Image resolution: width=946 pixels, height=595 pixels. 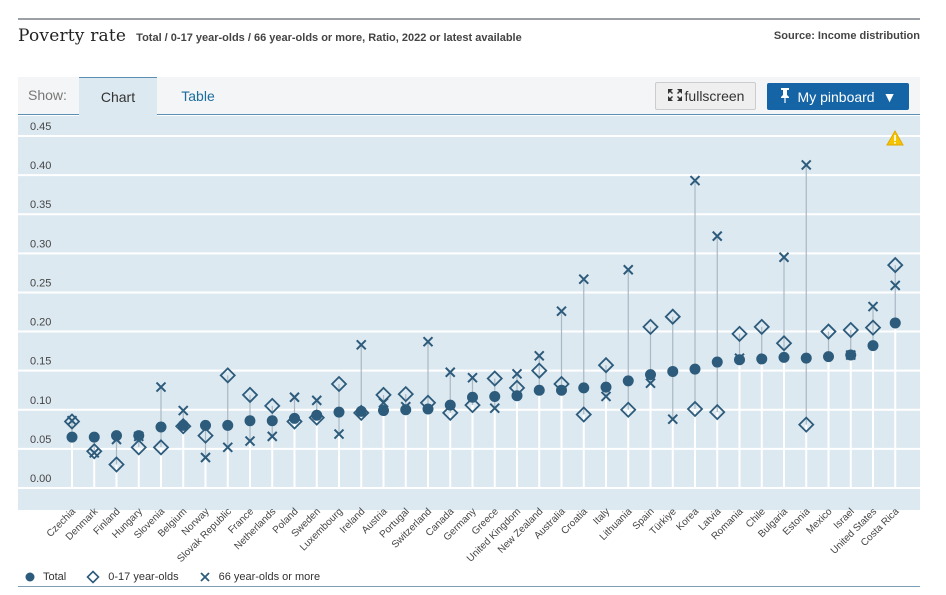 I want to click on marker-0-17-romania, so click(x=739, y=334).